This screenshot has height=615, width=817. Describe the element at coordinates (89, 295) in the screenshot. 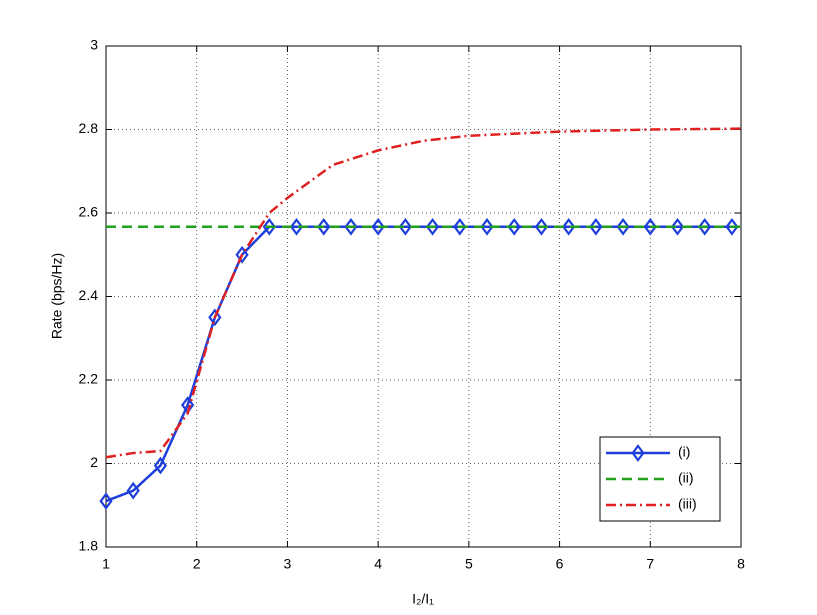

I see `y-tick-label: 2.4` at that location.